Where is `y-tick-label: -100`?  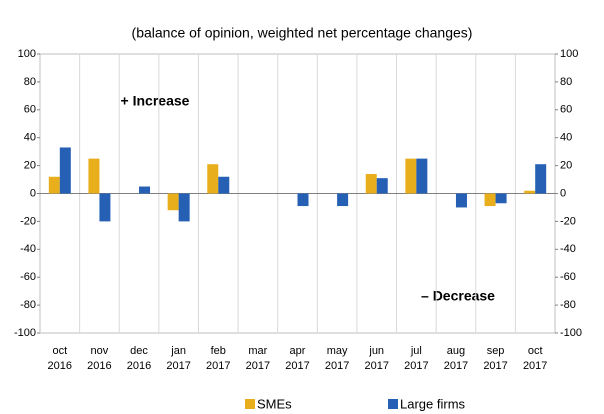
y-tick-label: -100 is located at coordinates (25, 333).